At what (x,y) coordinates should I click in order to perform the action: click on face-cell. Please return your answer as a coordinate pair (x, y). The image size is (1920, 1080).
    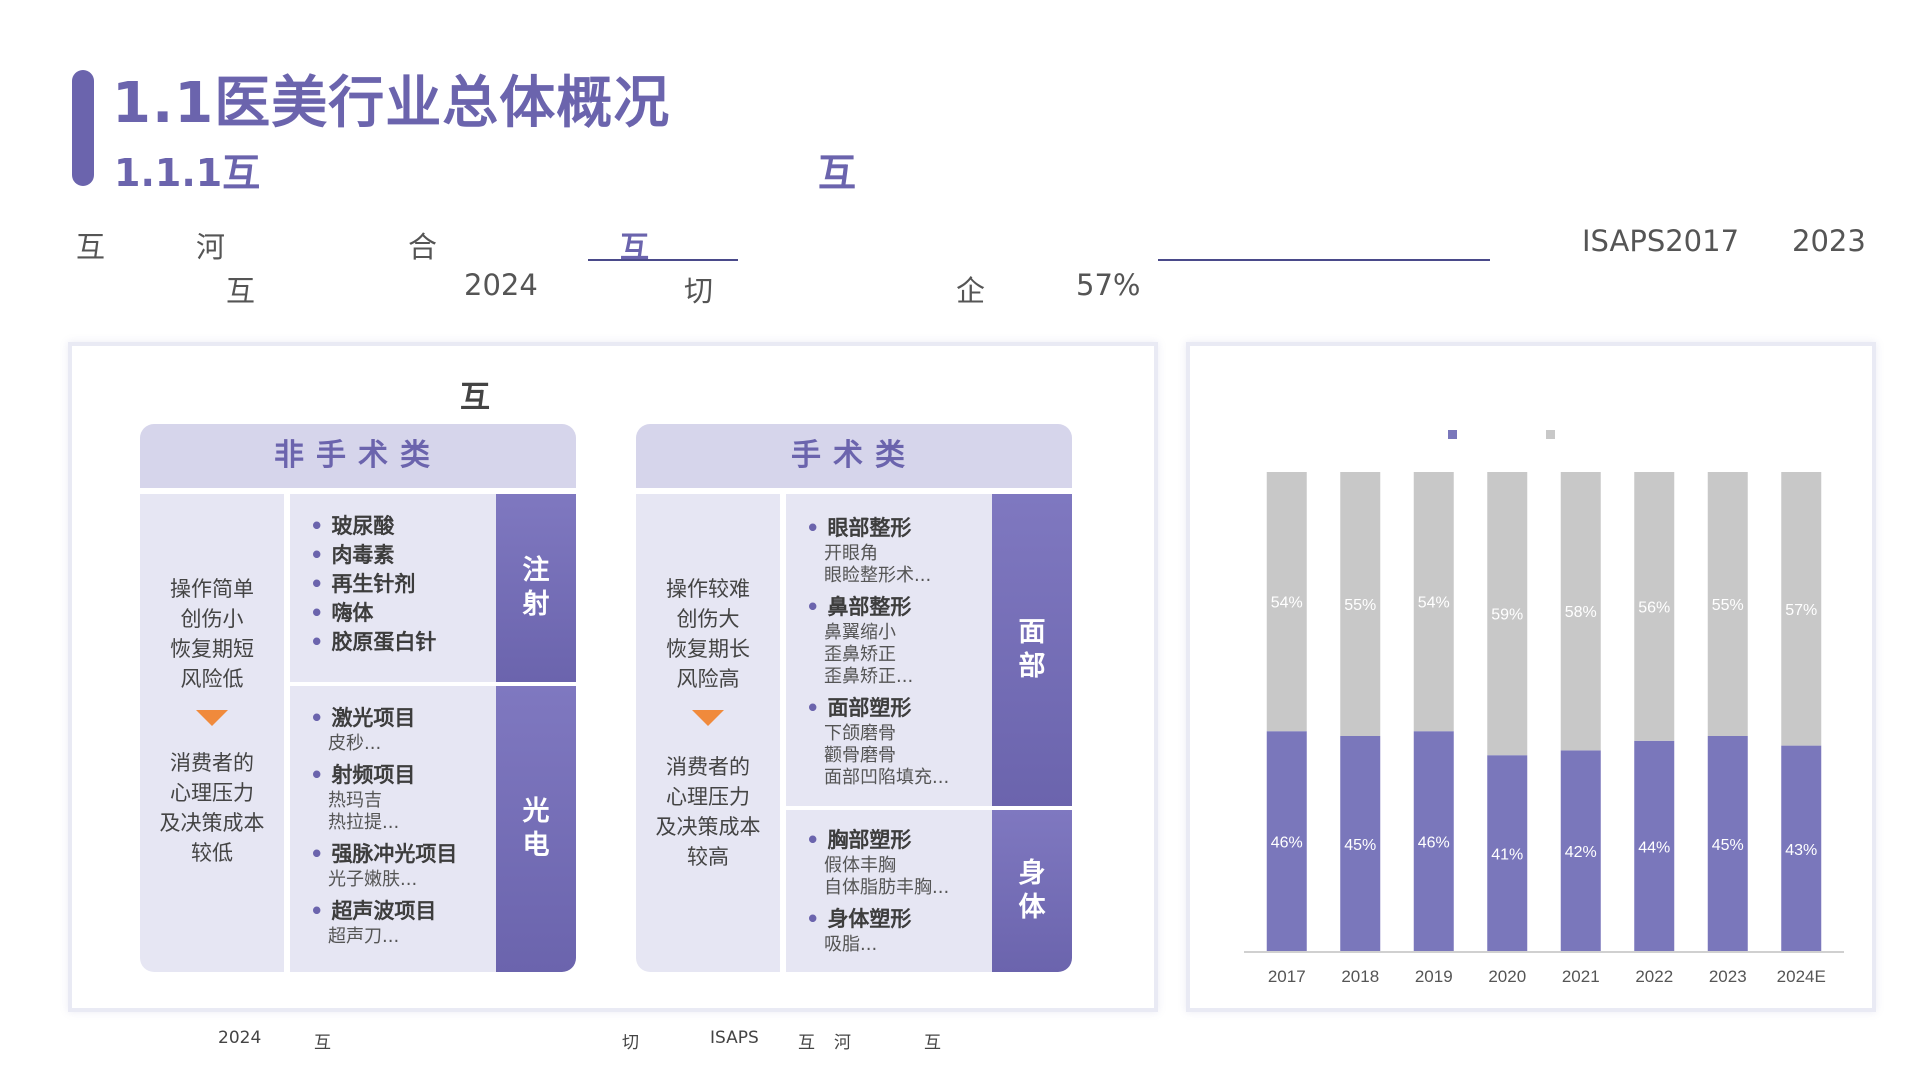
    Looking at the image, I should click on (889, 650).